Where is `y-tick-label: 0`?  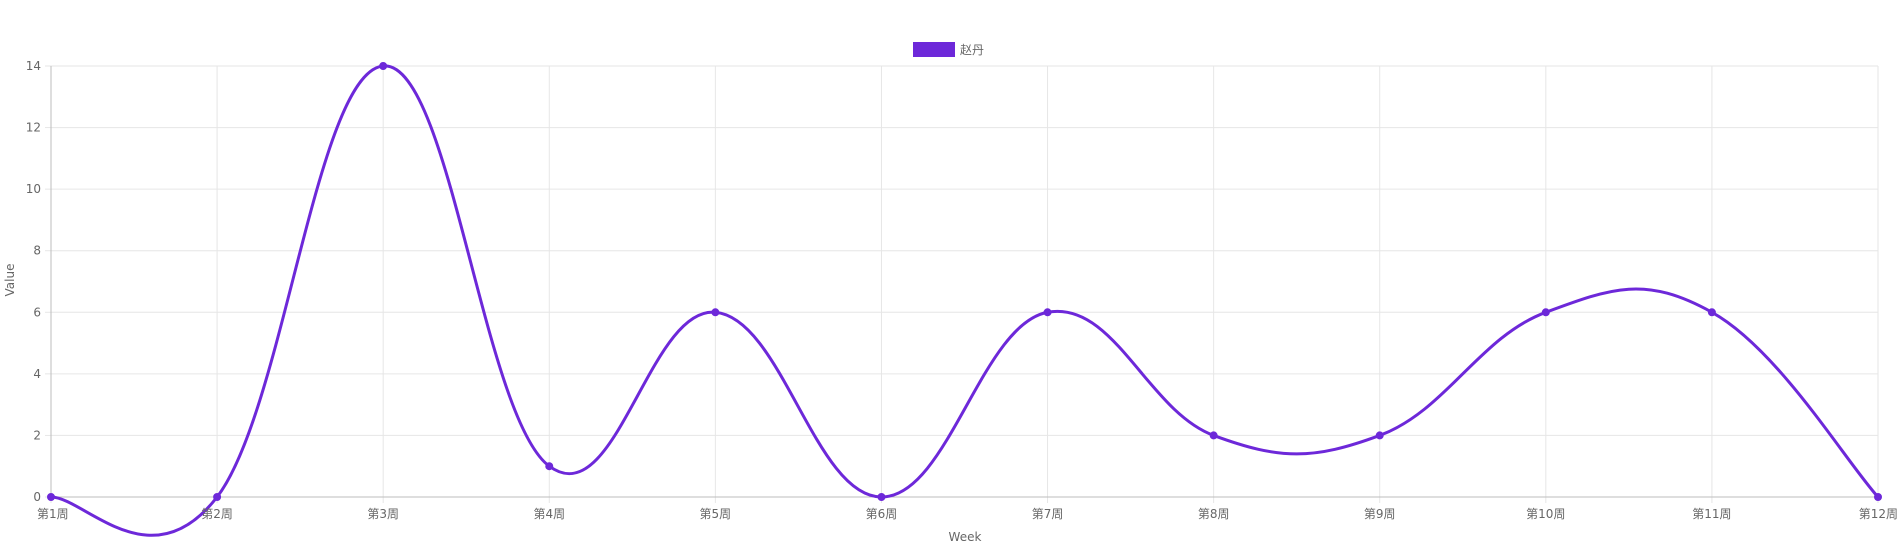
y-tick-label: 0 is located at coordinates (37, 497).